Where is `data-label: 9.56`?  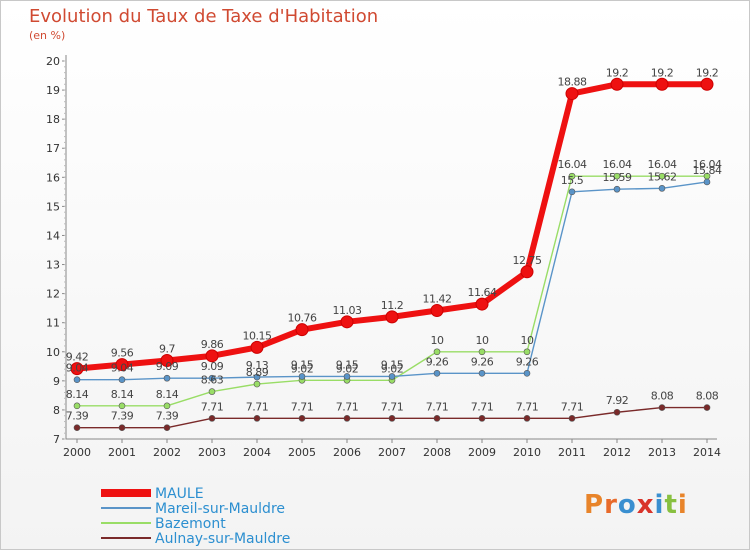
data-label: 9.56 is located at coordinates (122, 353).